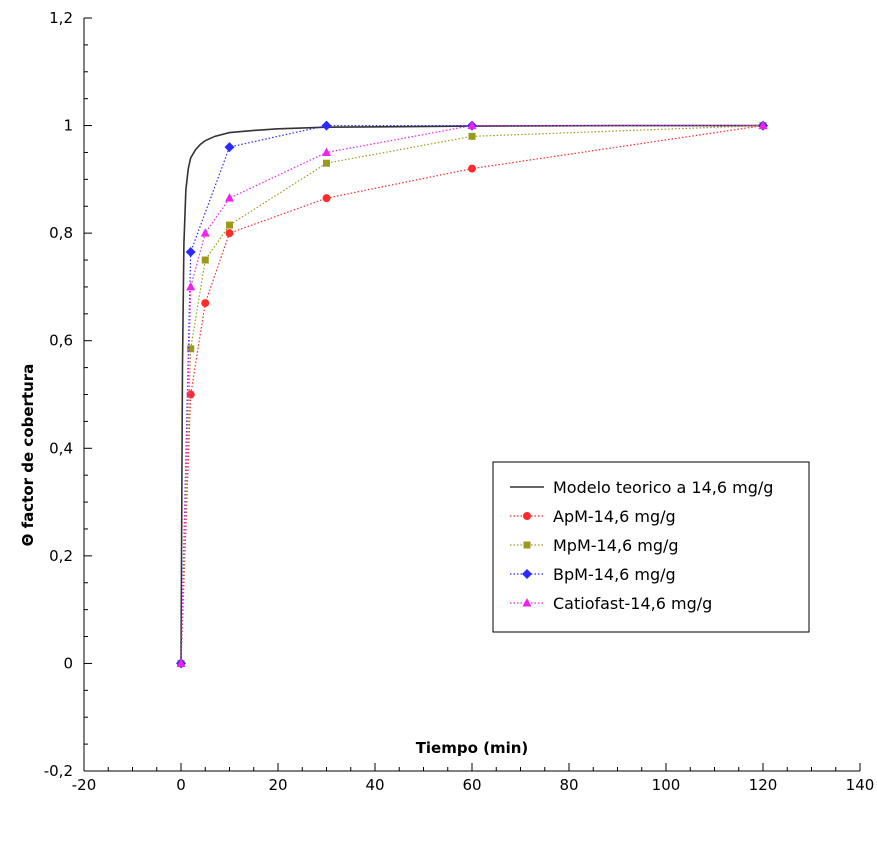  What do you see at coordinates (68, 126) in the screenshot?
I see `y-tick-label: 1` at bounding box center [68, 126].